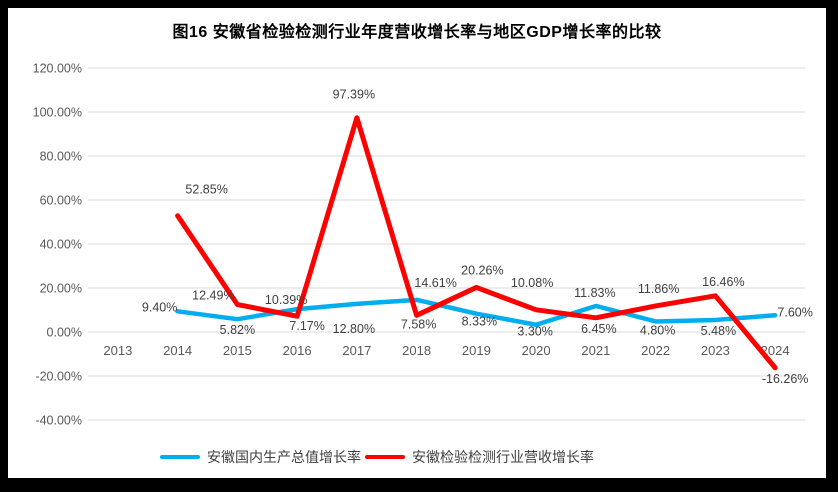  Describe the element at coordinates (416, 350) in the screenshot. I see `x-axis-label: 2018` at that location.